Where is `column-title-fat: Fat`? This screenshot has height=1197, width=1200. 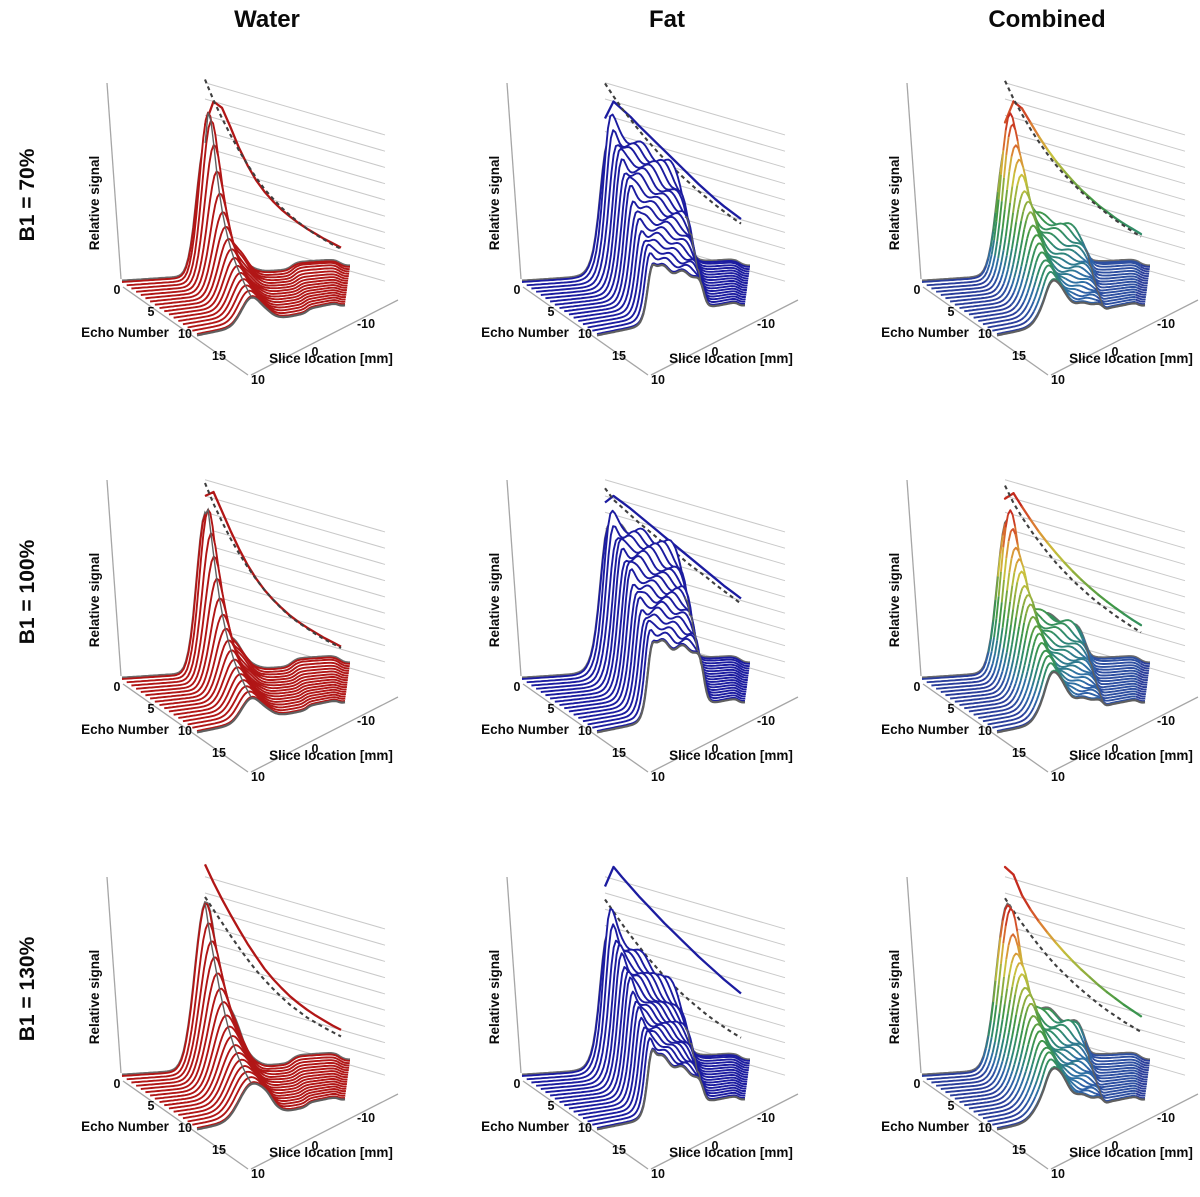
column-title-fat: Fat is located at coordinates (667, 19).